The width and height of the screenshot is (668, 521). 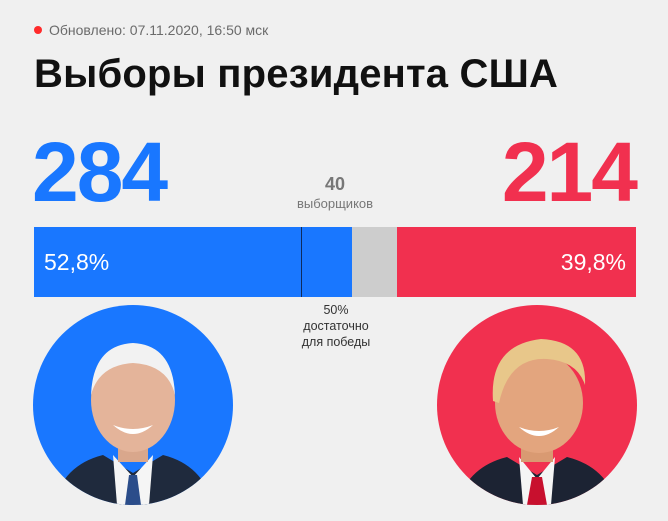 What do you see at coordinates (335, 203) in the screenshot?
I see `remaining-label: выборщиков` at bounding box center [335, 203].